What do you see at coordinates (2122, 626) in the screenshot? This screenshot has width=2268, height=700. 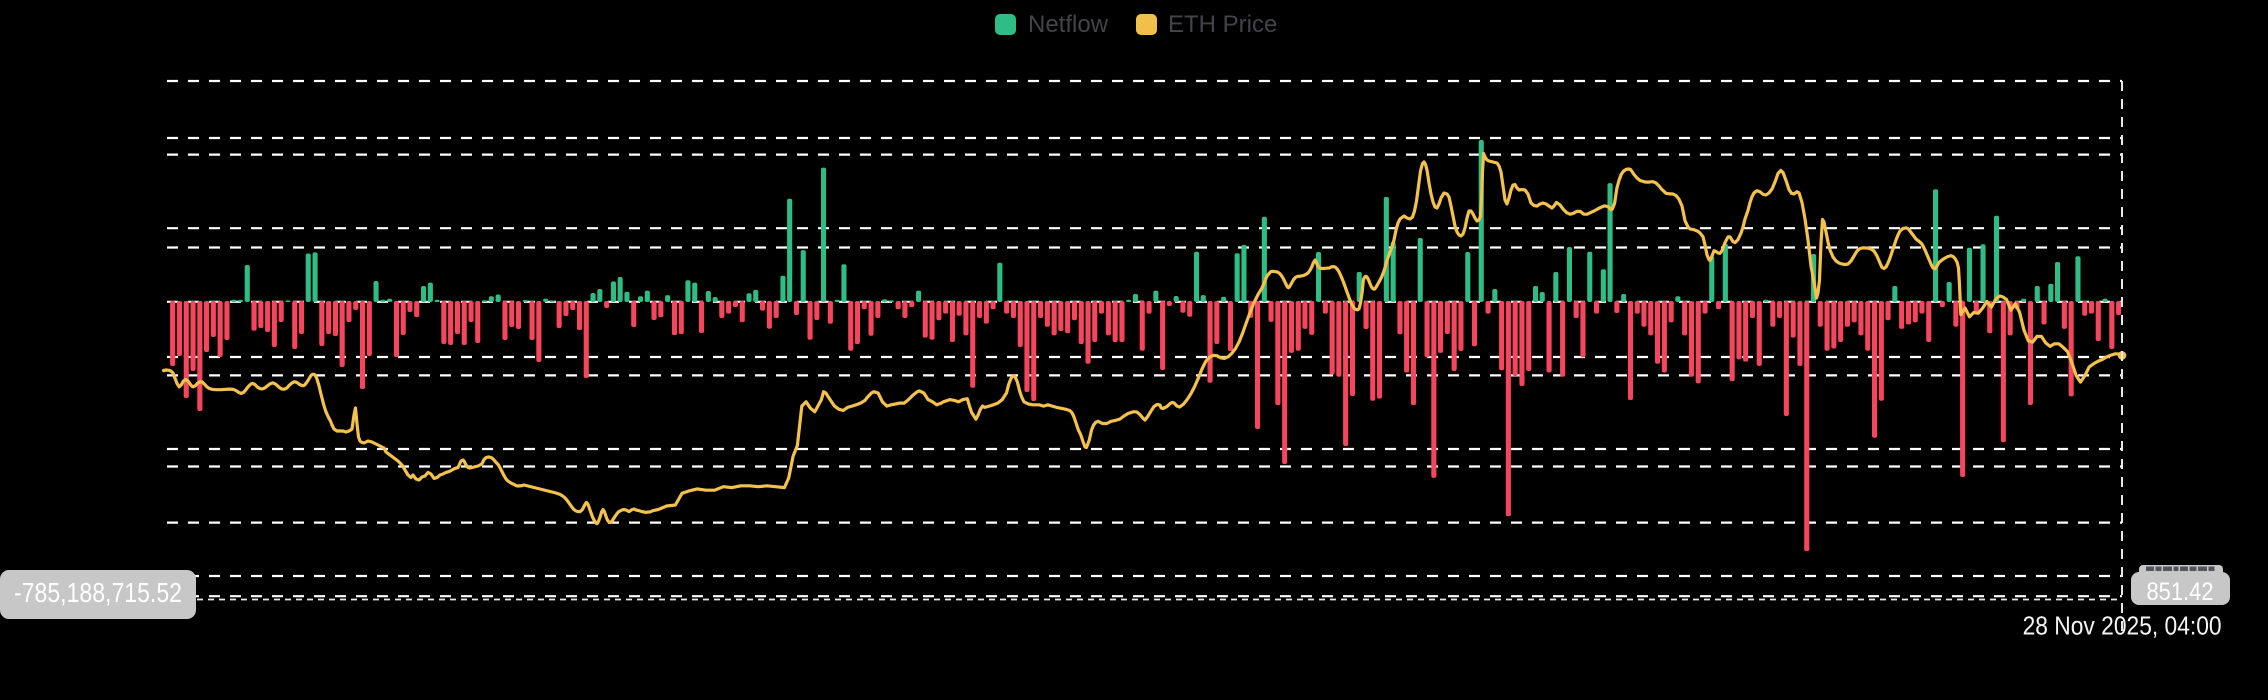 I see `svg-text: 28 Nov 2025, 04:00` at bounding box center [2122, 626].